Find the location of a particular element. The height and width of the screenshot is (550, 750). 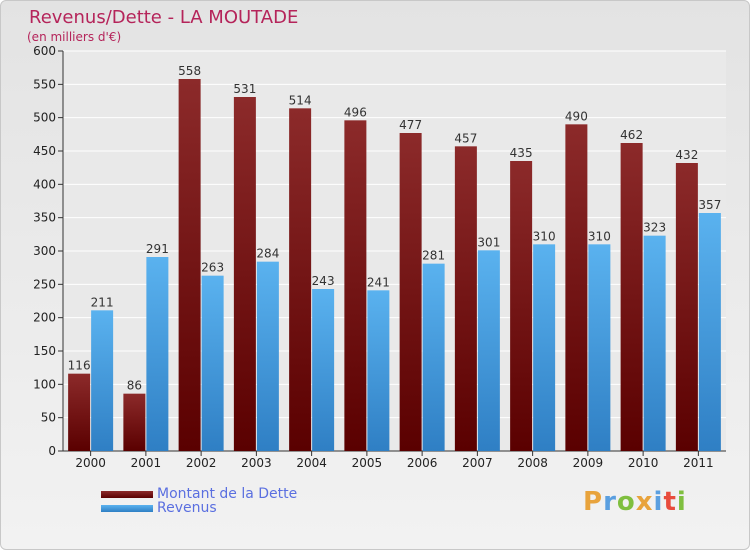

x-tick-label: 2009 is located at coordinates (588, 463).